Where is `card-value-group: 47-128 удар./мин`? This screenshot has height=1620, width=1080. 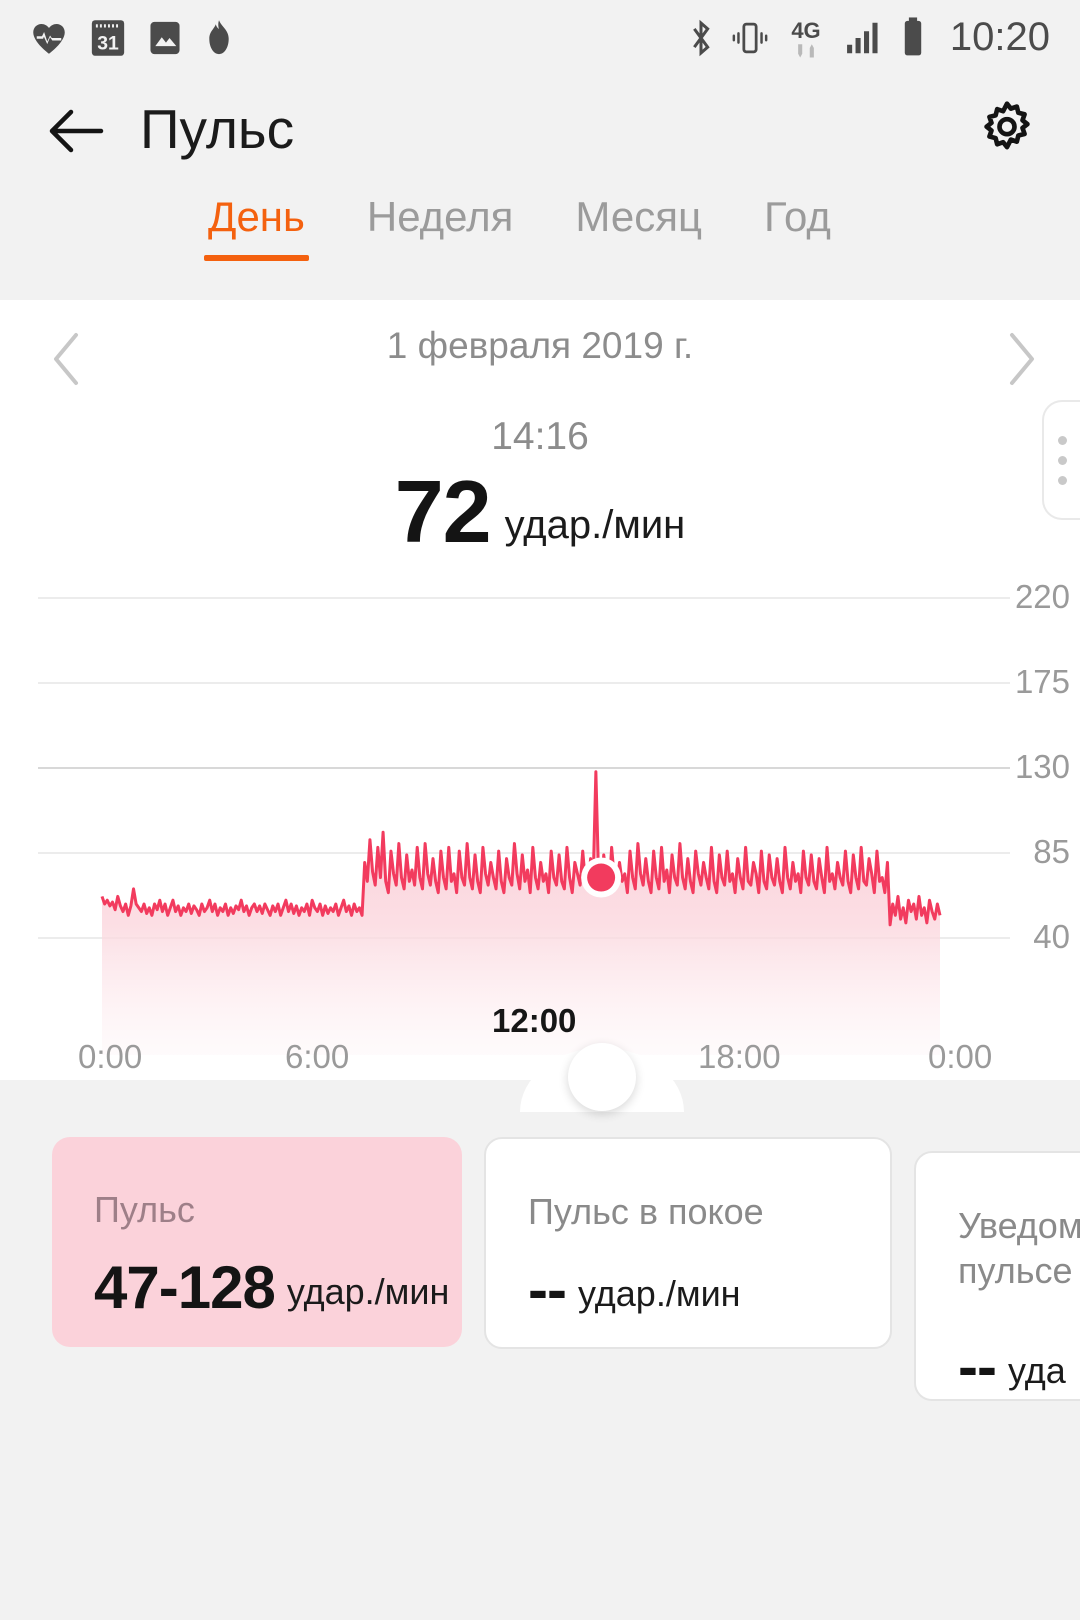 card-value-group: 47-128 удар./мин is located at coordinates (278, 1288).